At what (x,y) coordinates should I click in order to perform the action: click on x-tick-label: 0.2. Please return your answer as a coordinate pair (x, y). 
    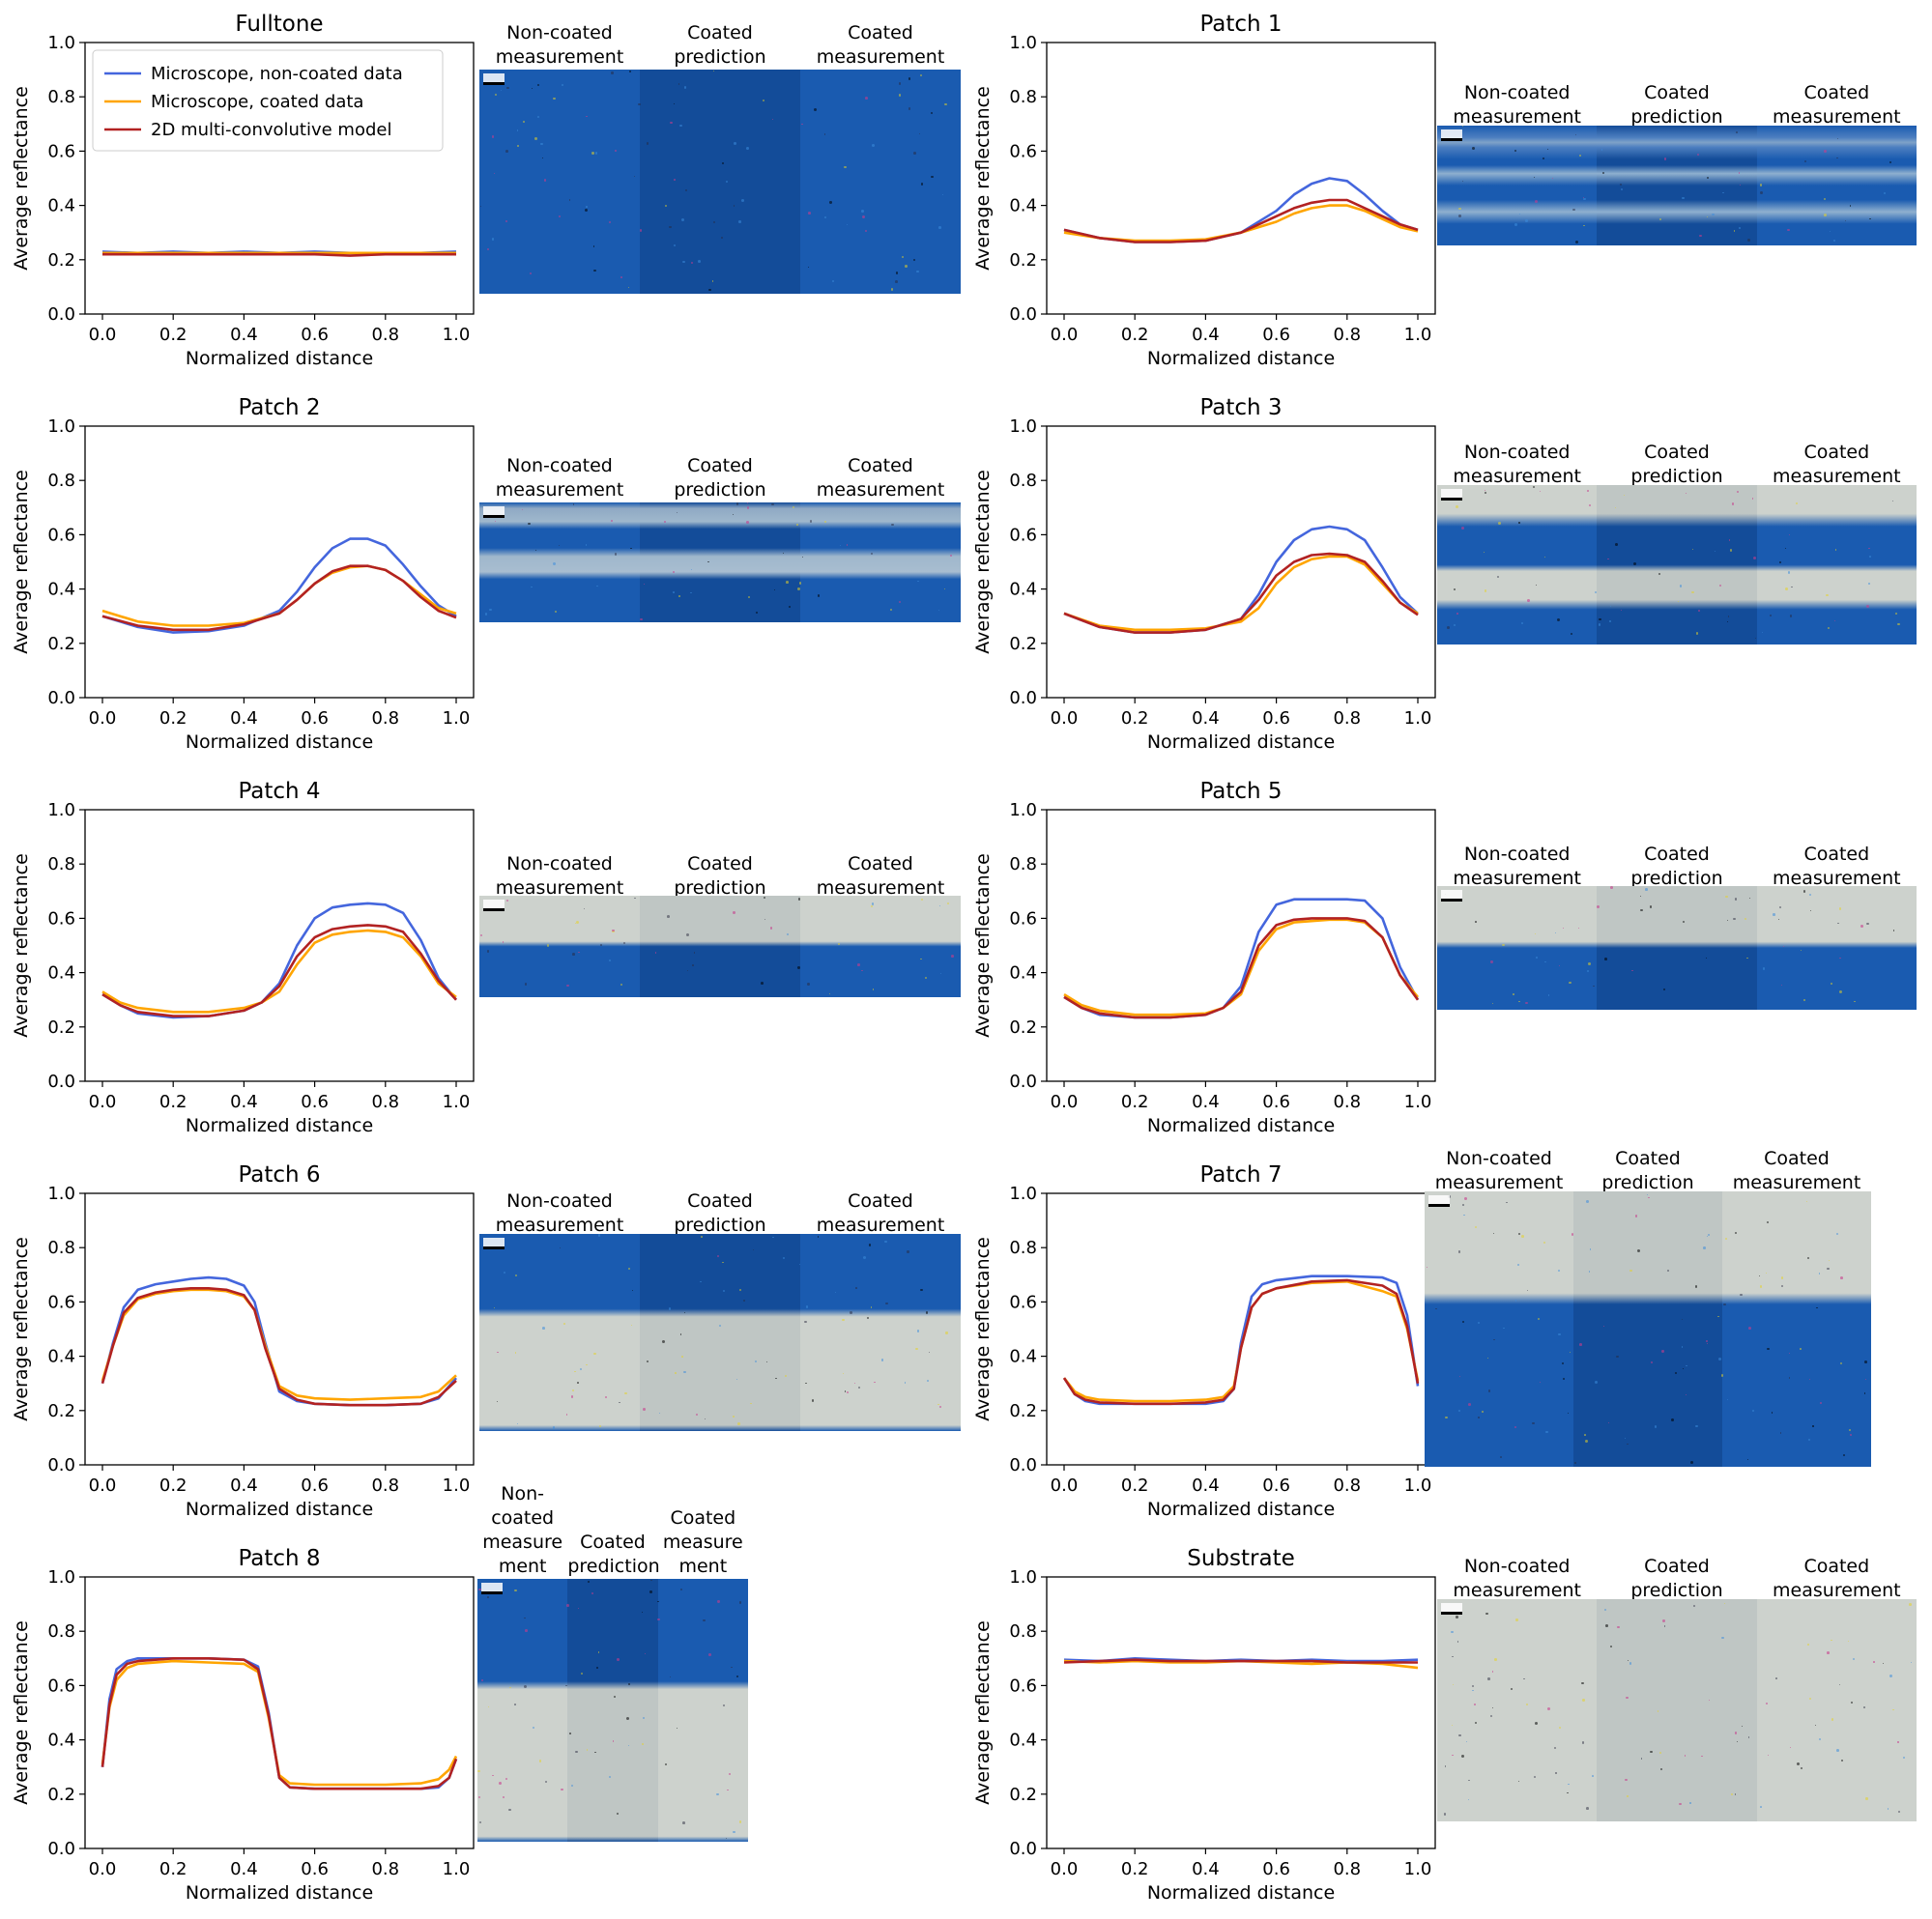
    Looking at the image, I should click on (173, 719).